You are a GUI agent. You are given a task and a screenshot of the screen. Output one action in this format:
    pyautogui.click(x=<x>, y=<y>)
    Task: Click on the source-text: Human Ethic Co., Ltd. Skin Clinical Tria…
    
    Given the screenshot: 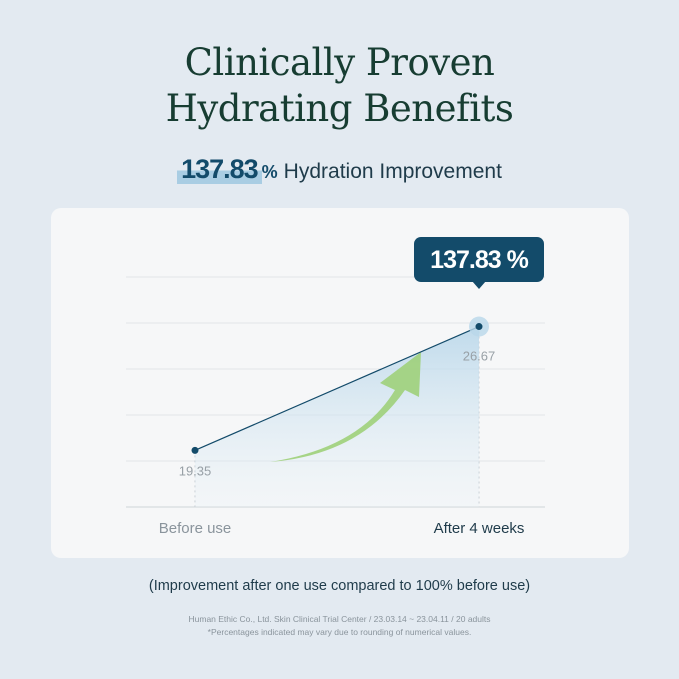 What is the action you would take?
    pyautogui.click(x=339, y=619)
    